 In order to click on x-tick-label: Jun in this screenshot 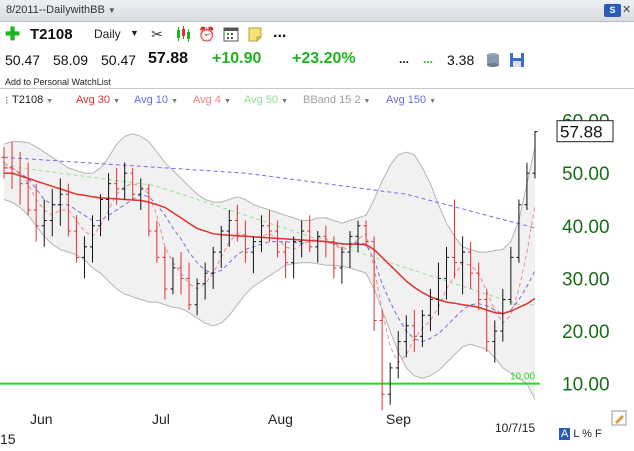, I will do `click(41, 419)`.